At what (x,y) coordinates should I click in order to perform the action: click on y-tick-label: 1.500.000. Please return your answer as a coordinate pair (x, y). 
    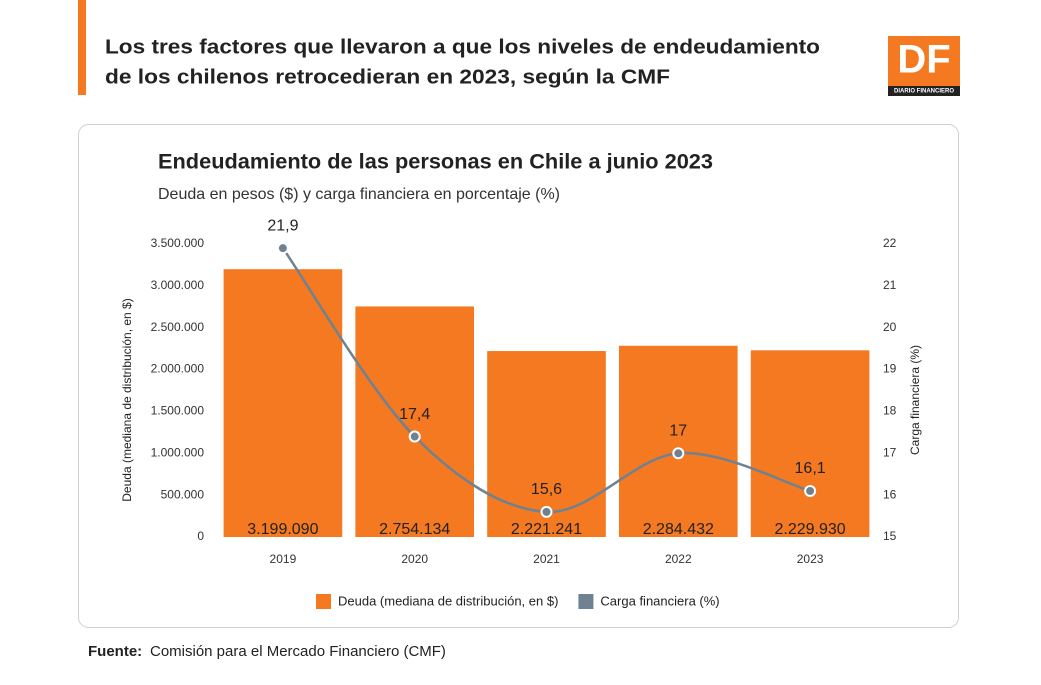
    Looking at the image, I should click on (178, 411).